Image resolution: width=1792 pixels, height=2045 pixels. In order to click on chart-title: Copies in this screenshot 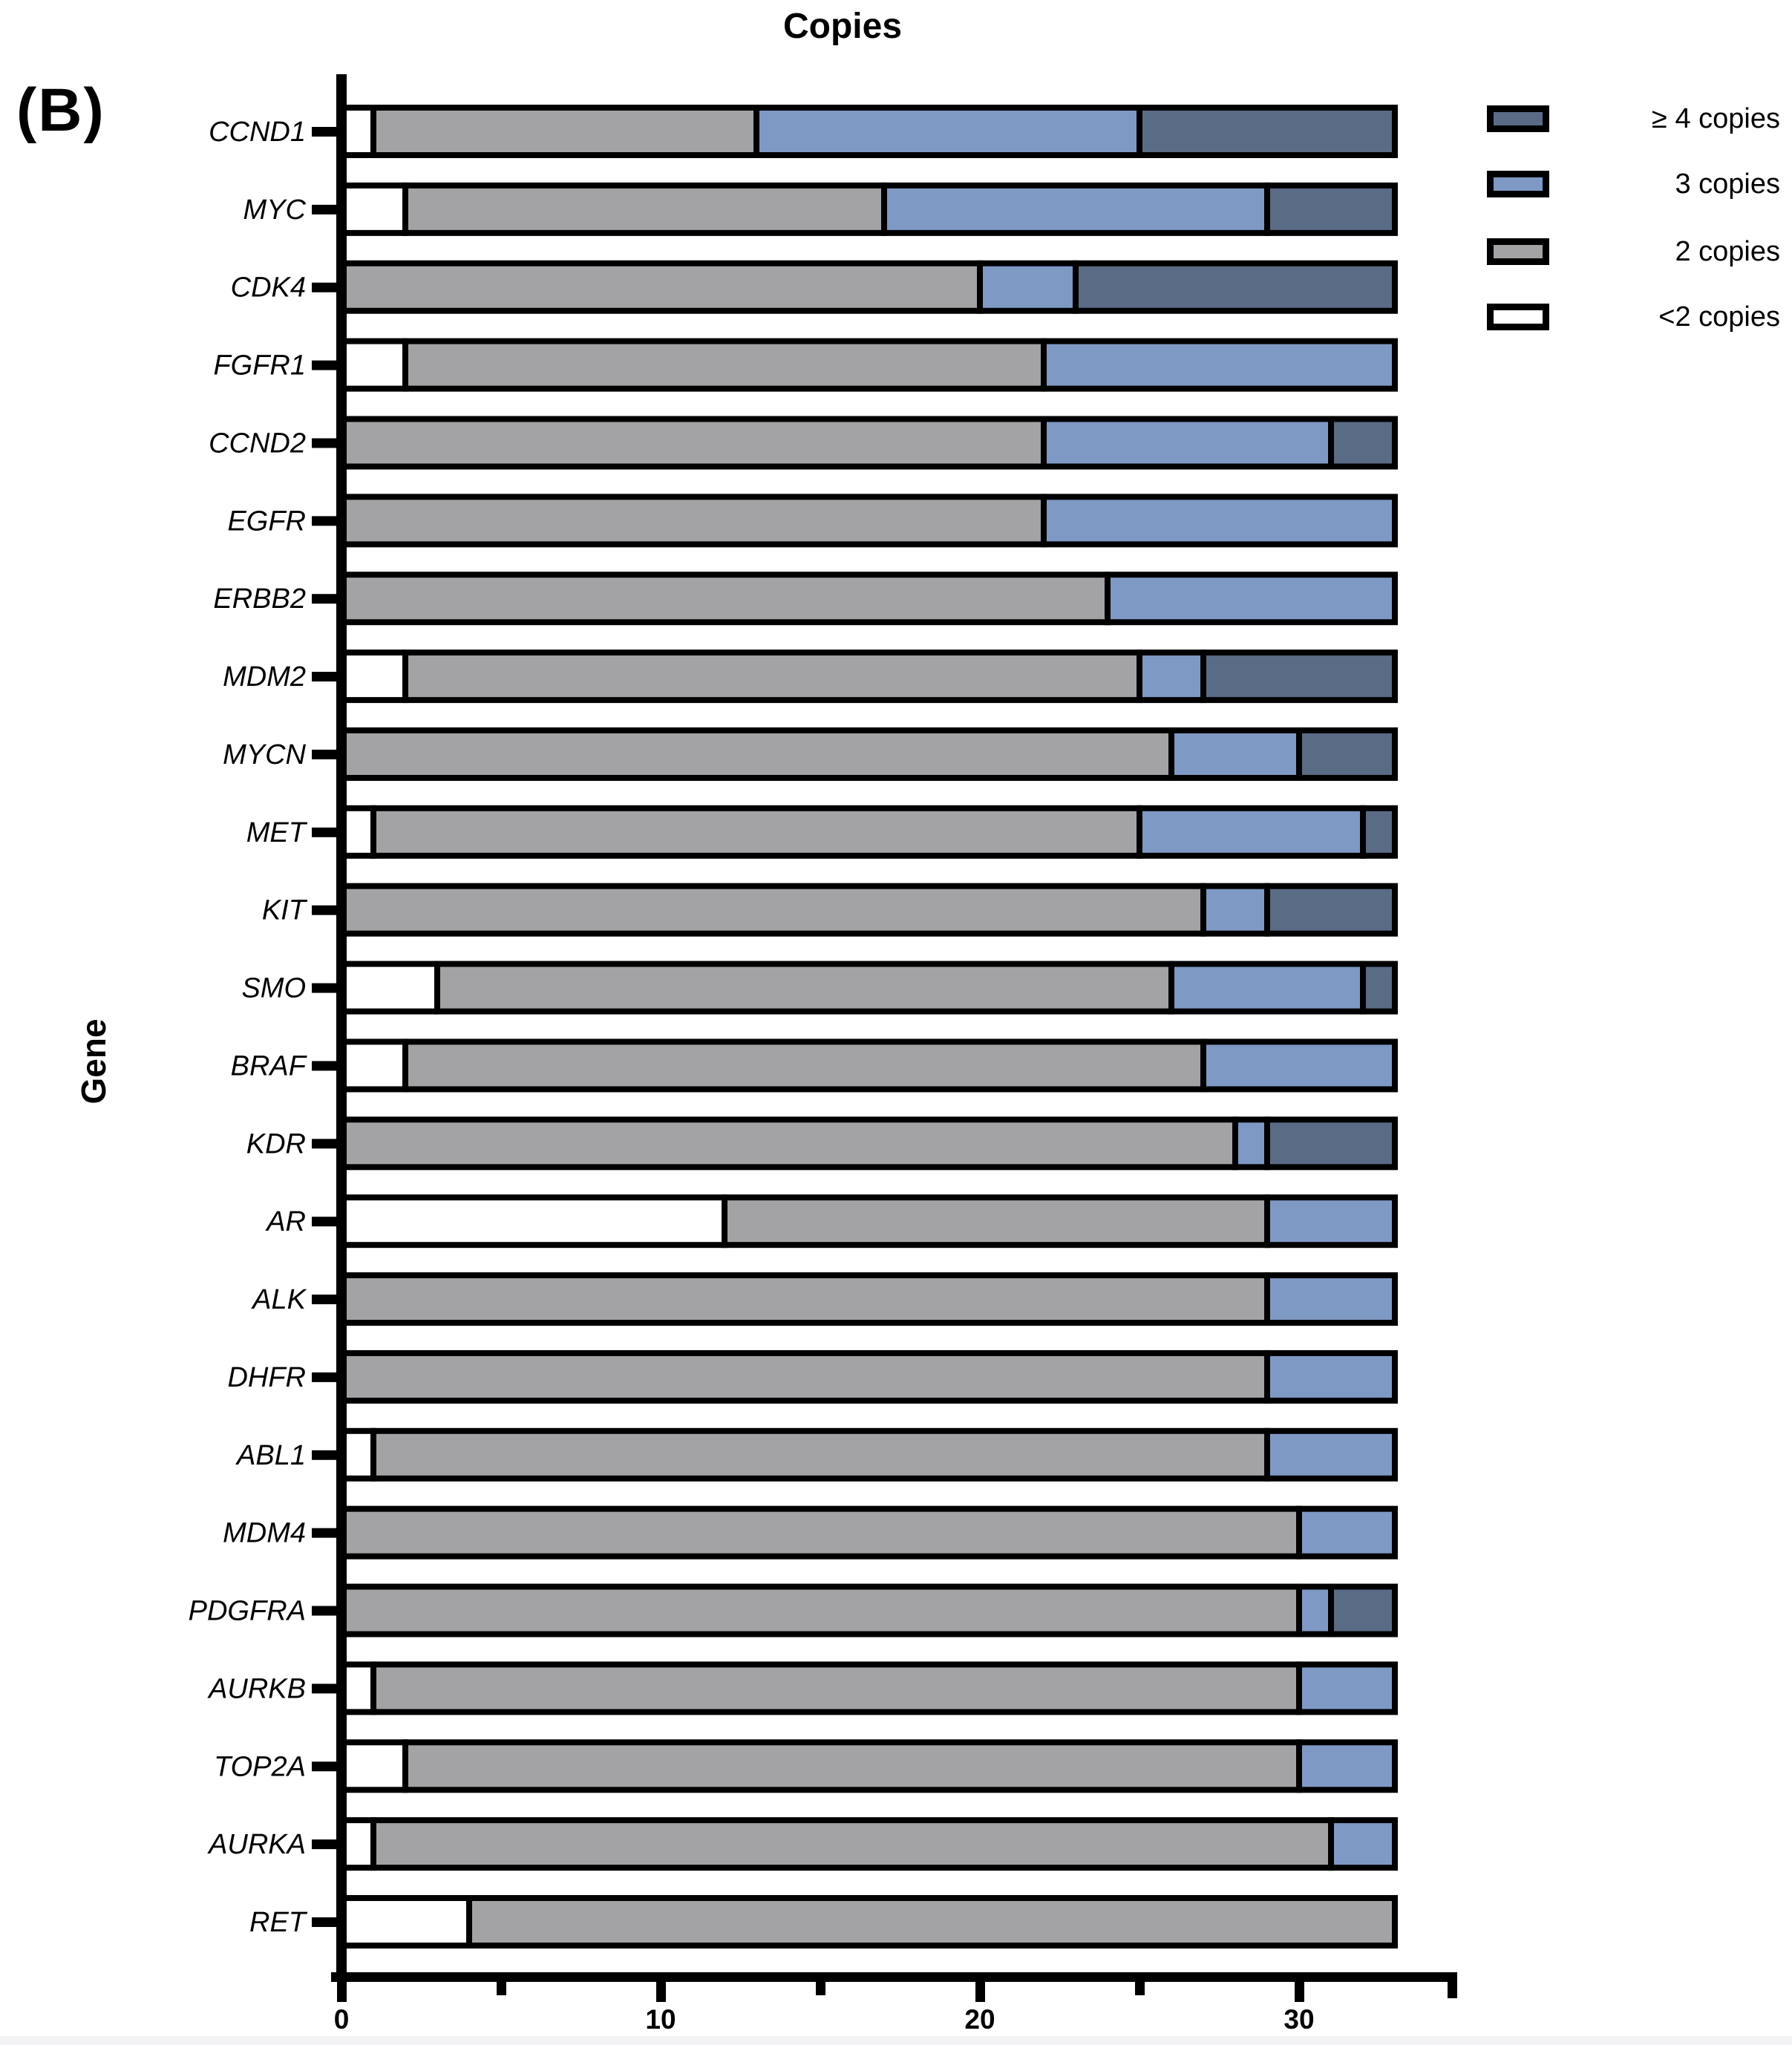, I will do `click(842, 26)`.